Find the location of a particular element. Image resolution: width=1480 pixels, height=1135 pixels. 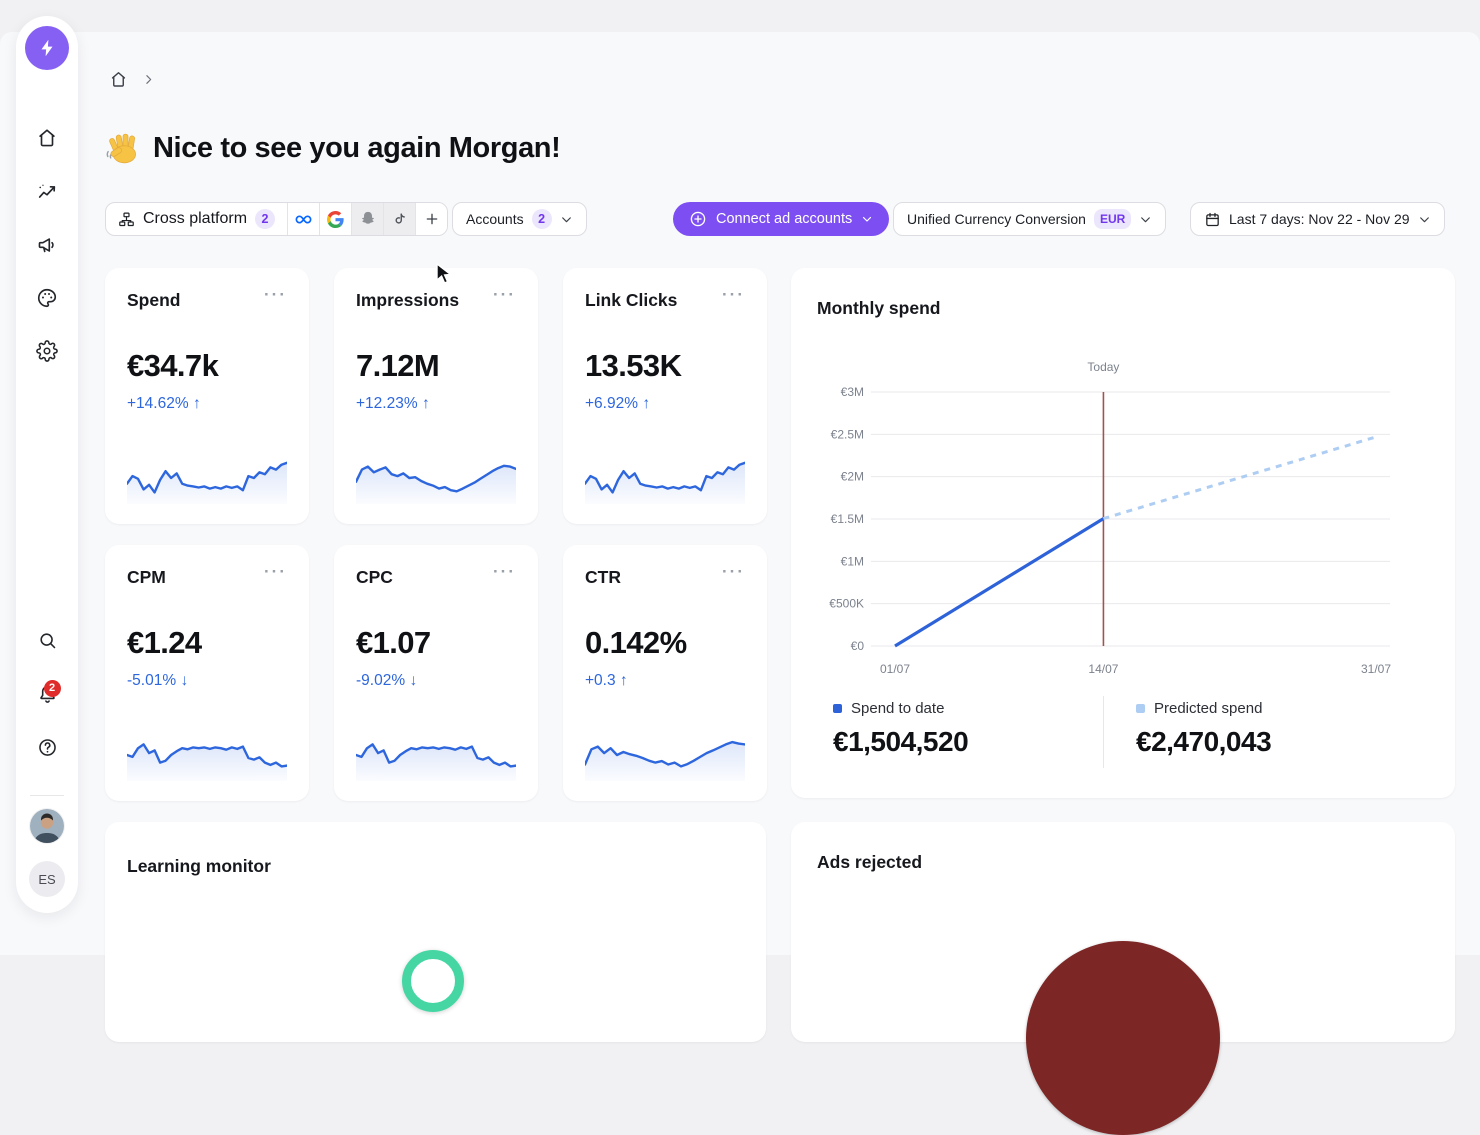

search-icon is located at coordinates (47, 640).